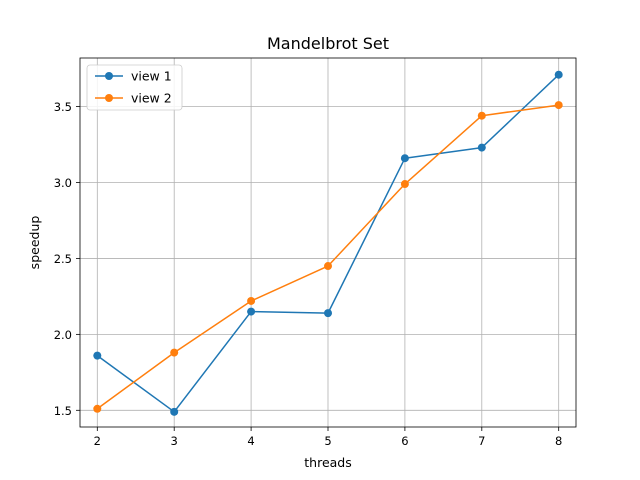 The height and width of the screenshot is (480, 640). Describe the element at coordinates (34, 243) in the screenshot. I see `y-axis-label: speedup` at that location.